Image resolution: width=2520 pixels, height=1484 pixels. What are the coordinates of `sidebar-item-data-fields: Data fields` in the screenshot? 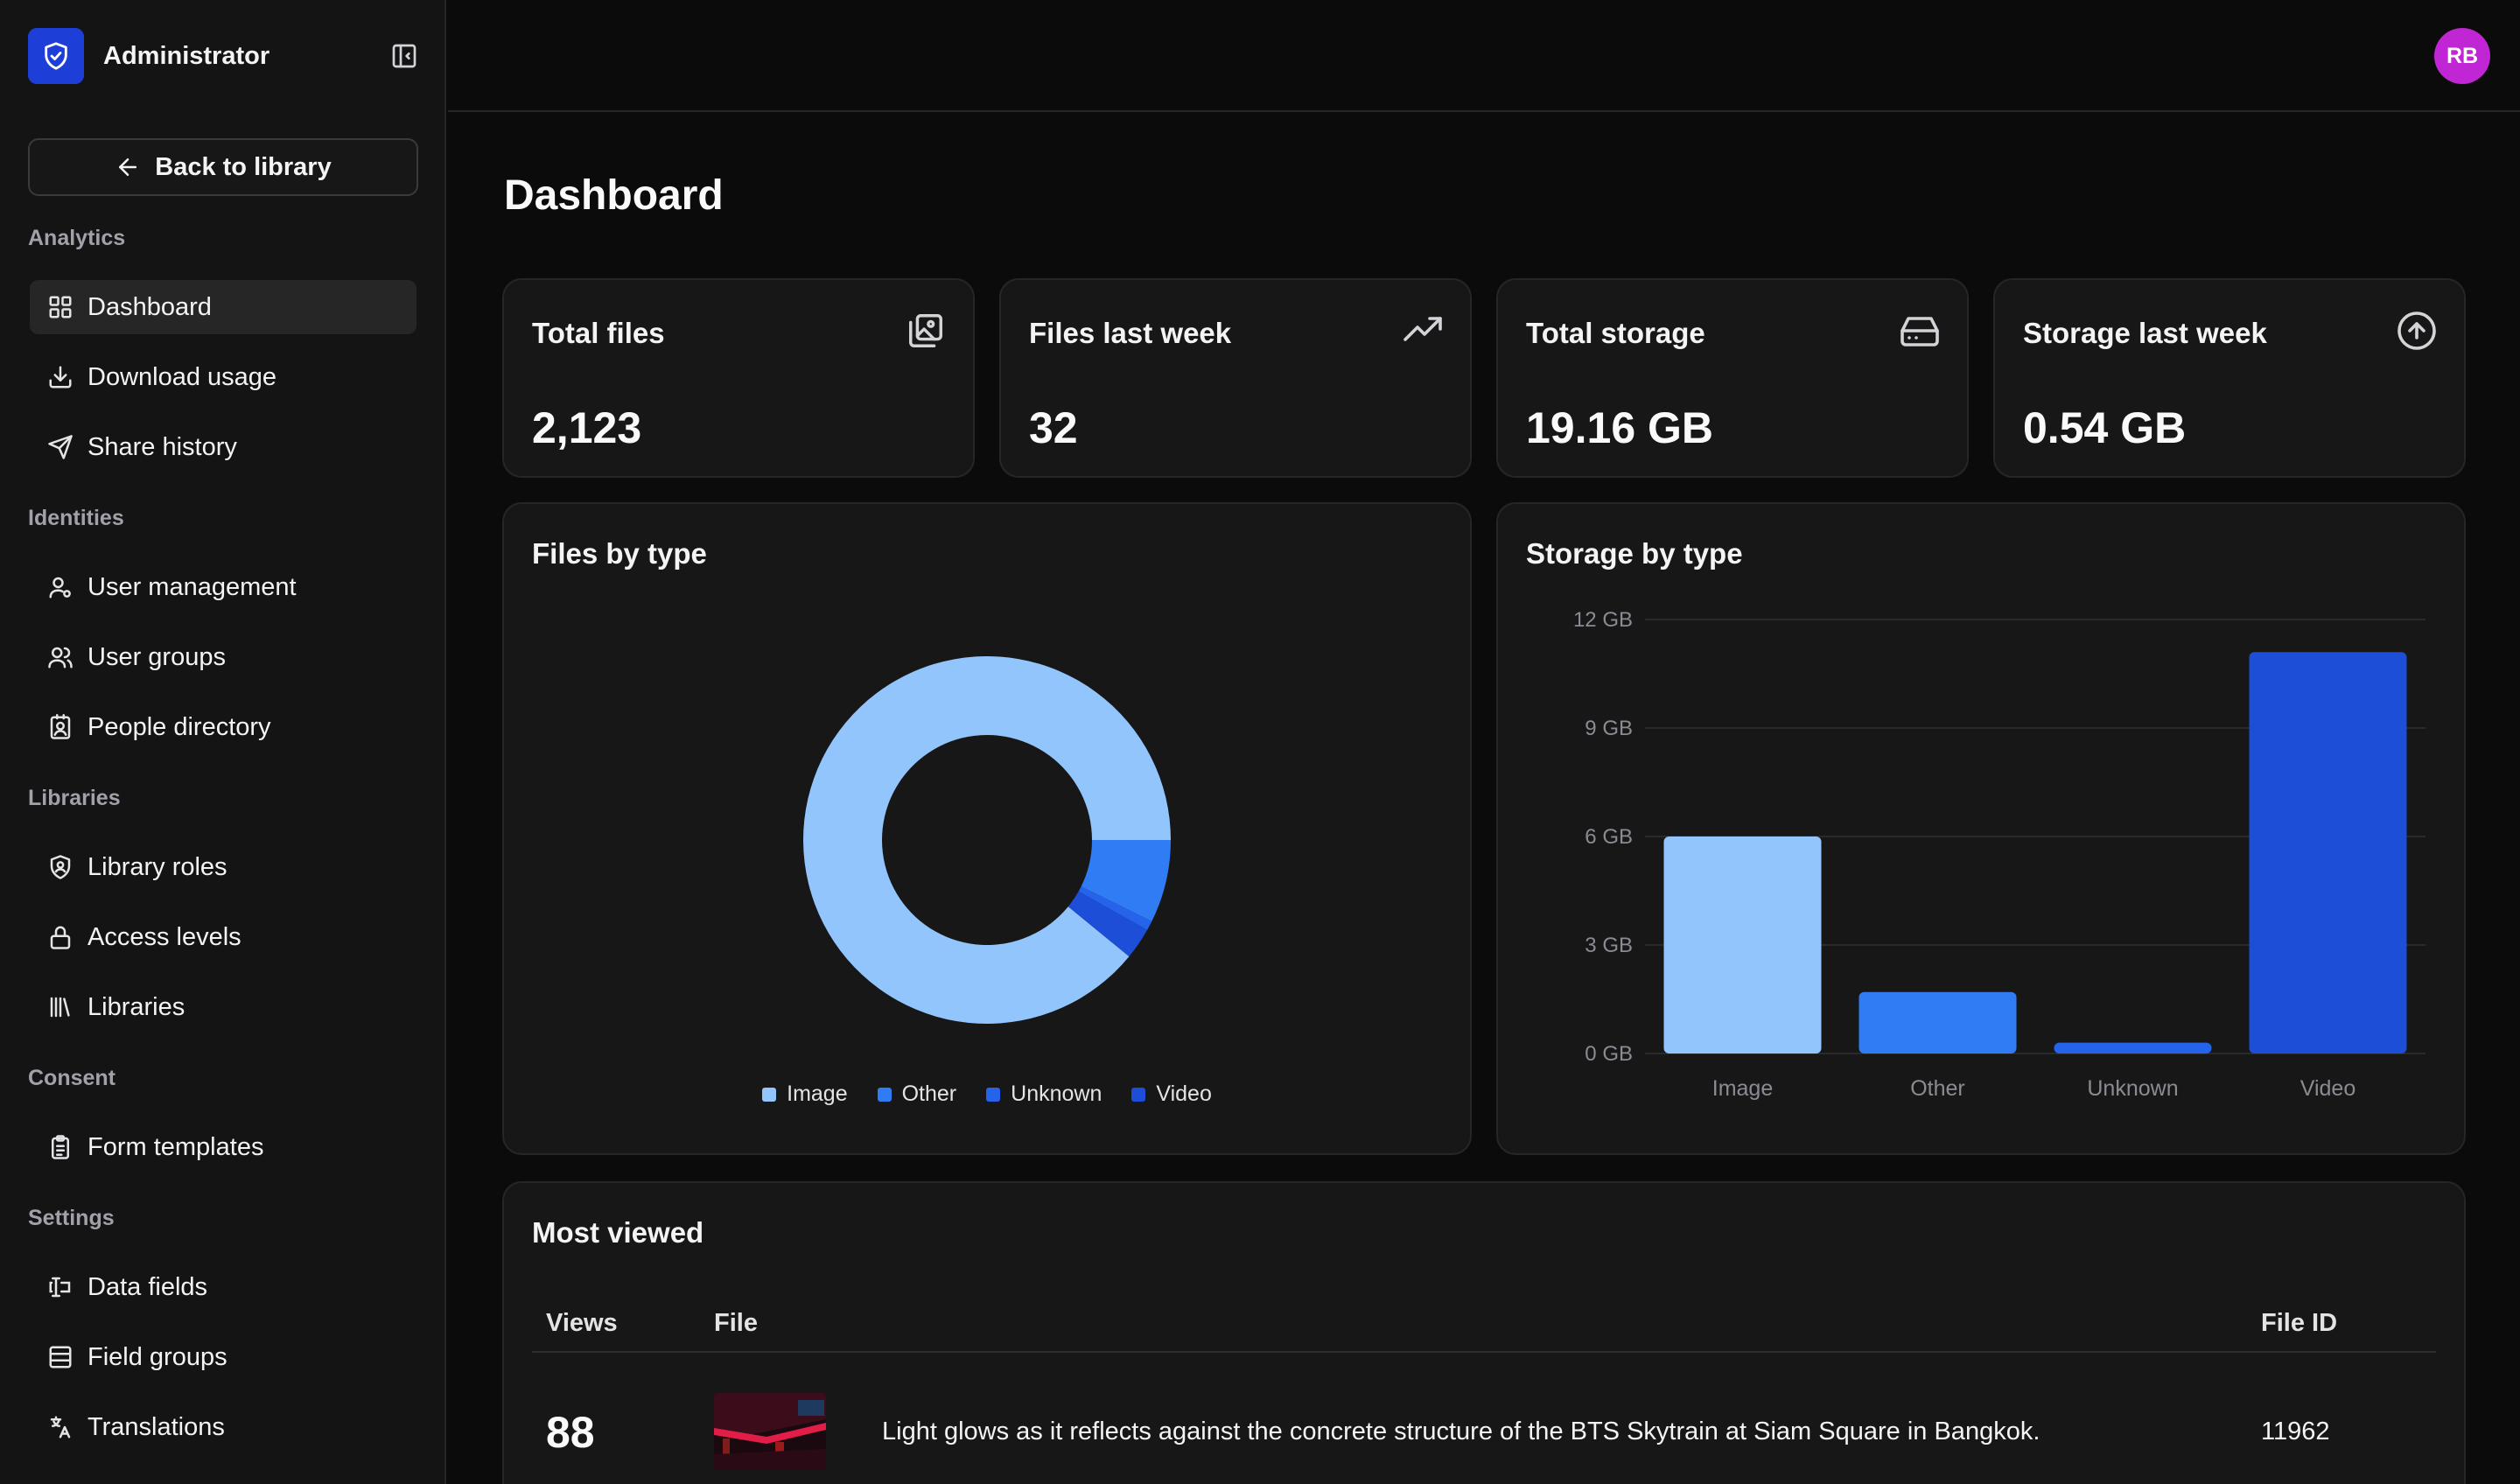 It's located at (223, 1287).